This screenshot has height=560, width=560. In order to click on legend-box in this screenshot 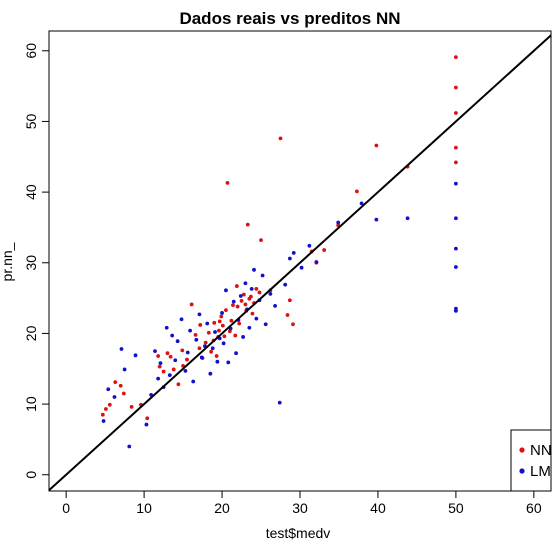, I will do `click(531, 460)`.